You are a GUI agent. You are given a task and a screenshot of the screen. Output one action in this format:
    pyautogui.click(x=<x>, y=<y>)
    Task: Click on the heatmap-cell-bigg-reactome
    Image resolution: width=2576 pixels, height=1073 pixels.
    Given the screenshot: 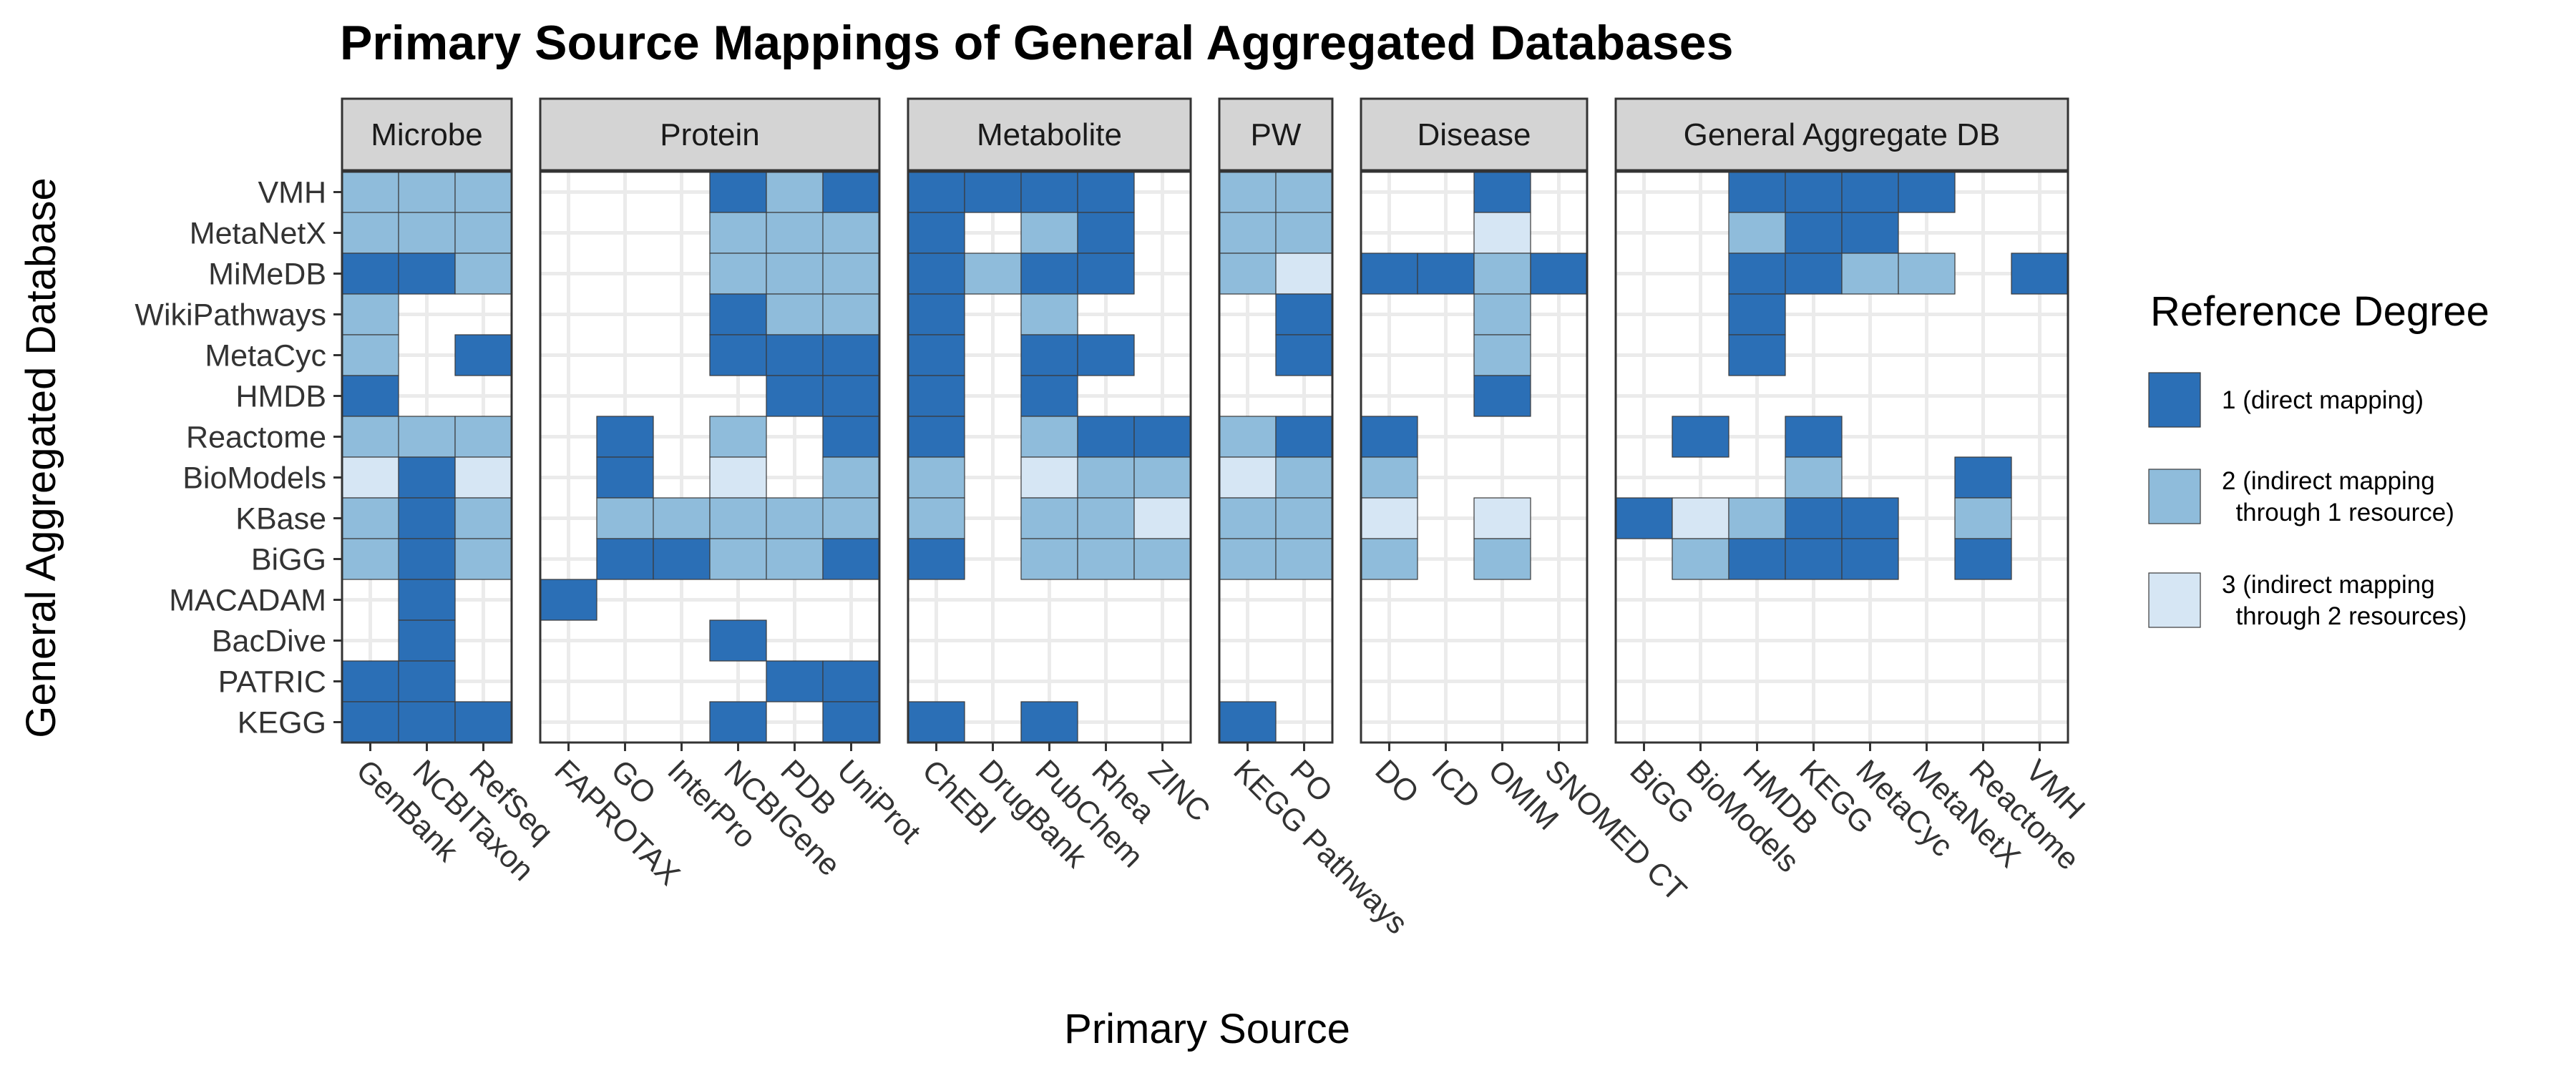 What is the action you would take?
    pyautogui.click(x=1983, y=559)
    